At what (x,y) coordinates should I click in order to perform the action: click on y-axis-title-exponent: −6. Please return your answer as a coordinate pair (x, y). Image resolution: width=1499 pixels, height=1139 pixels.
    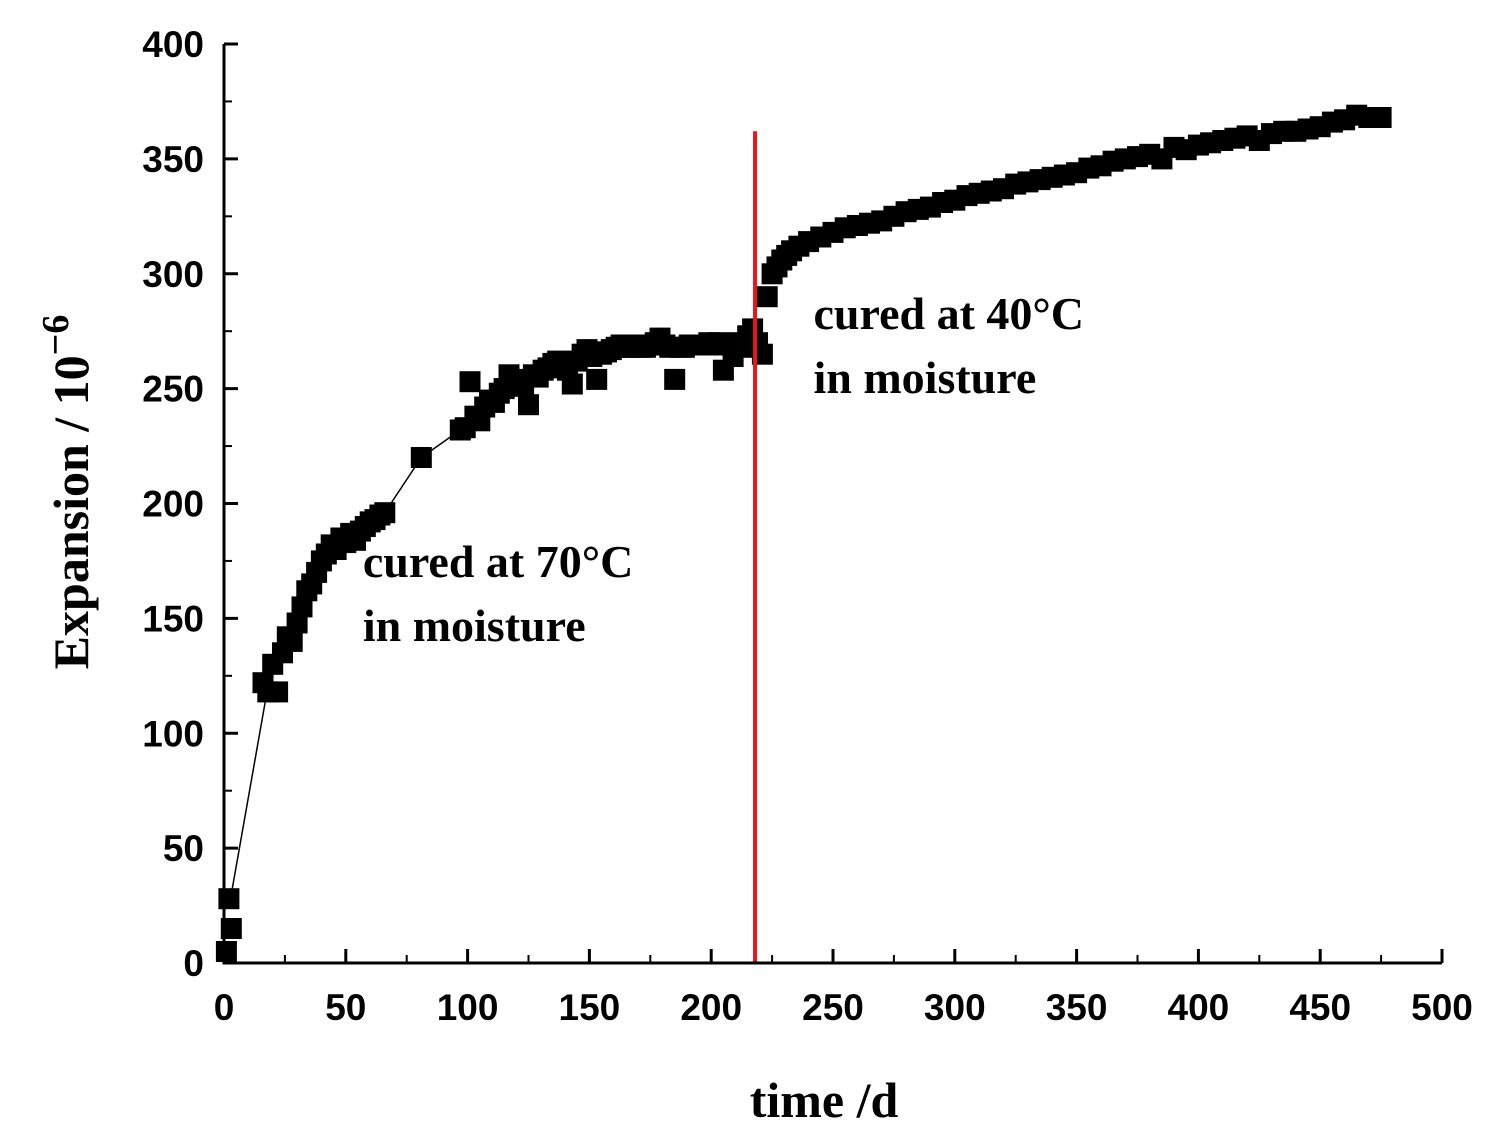
    Looking at the image, I should click on (56, 335).